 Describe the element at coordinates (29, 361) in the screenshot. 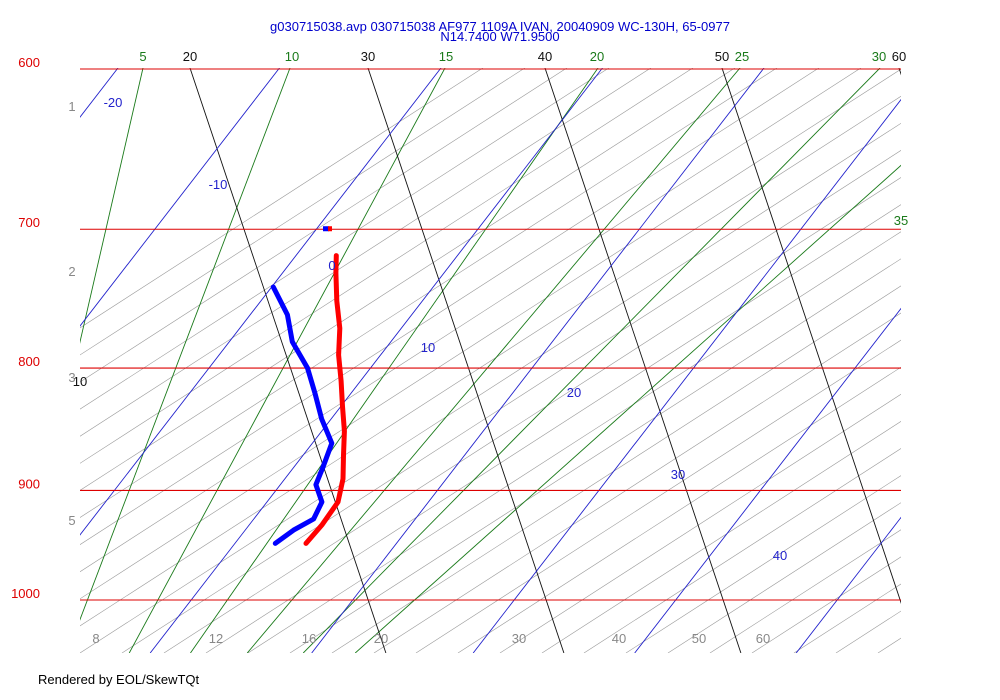

I see `pressure-label: 800` at that location.